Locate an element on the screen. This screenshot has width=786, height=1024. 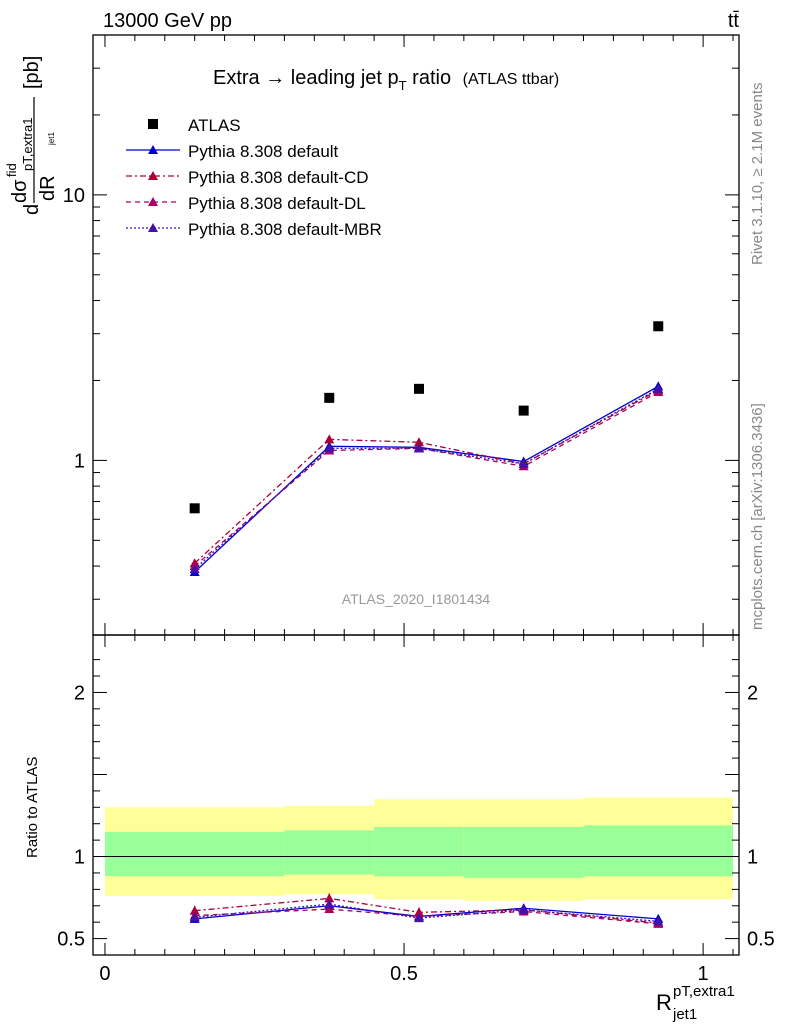
ratio-tick-label-left: 0.5 is located at coordinates (71, 940).